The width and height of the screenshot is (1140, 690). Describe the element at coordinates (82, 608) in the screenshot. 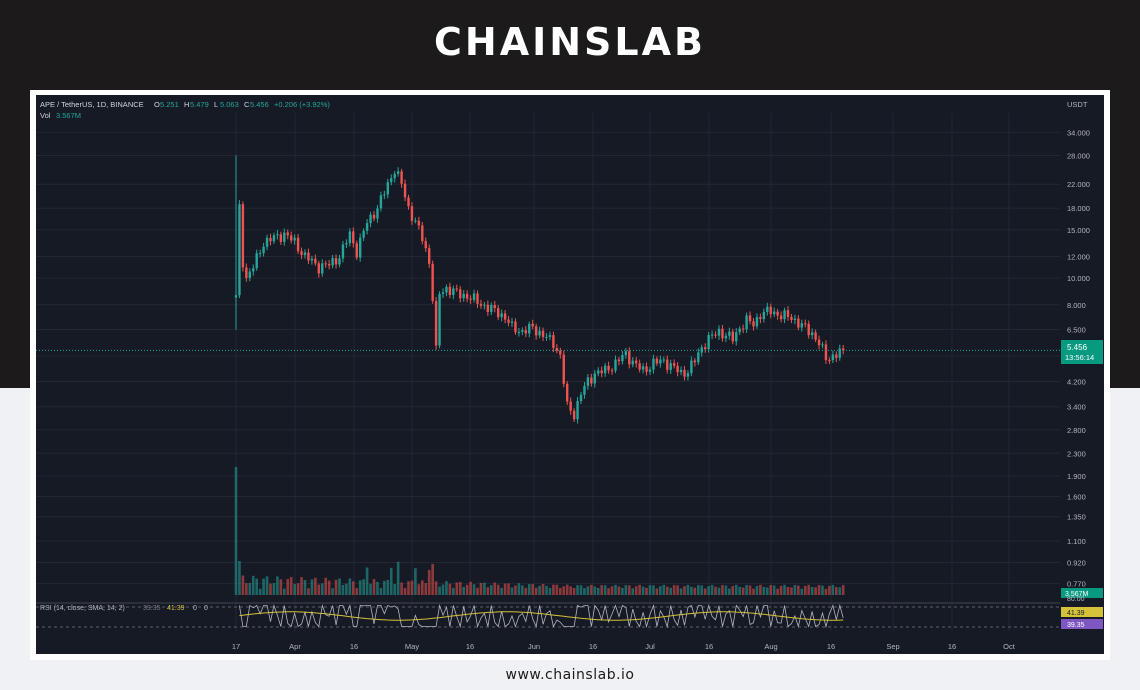

I see `rsi-label: RSI (14, close, SMA, 14, 2)` at that location.